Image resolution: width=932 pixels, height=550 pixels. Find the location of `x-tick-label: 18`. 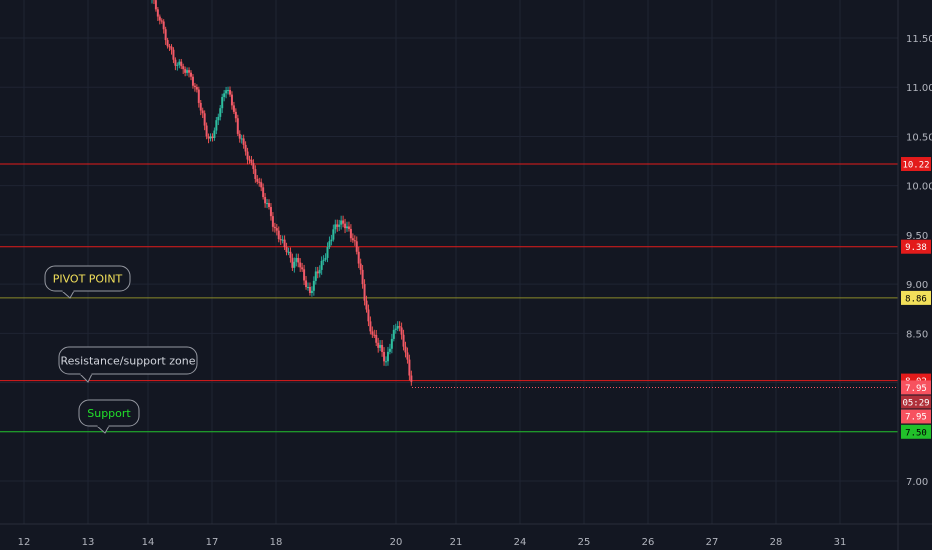

x-tick-label: 18 is located at coordinates (276, 542).